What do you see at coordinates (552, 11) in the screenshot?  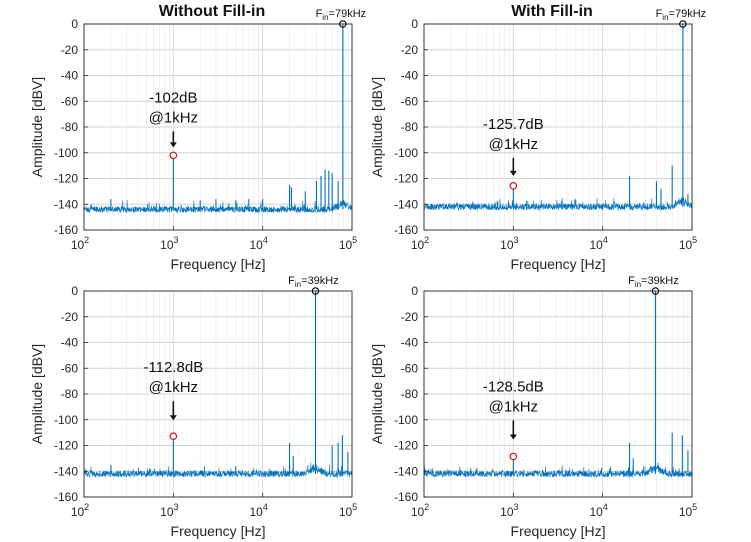 I see `panel-title: With Fill-in` at bounding box center [552, 11].